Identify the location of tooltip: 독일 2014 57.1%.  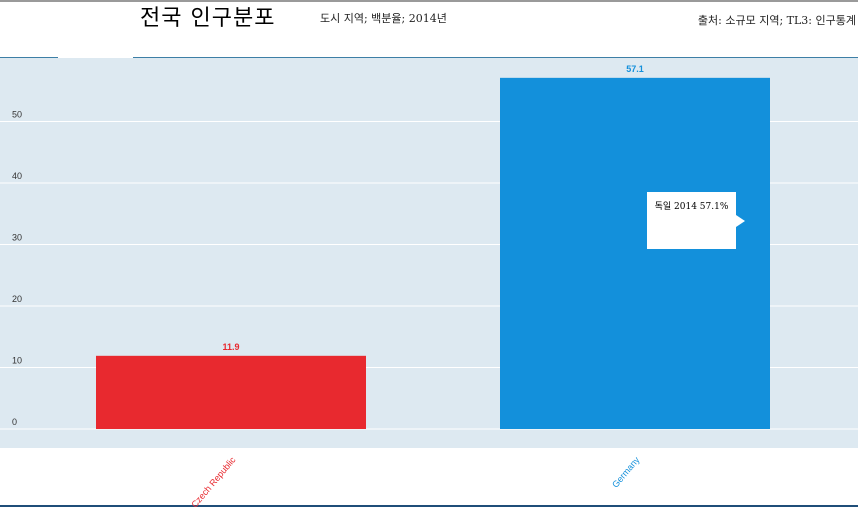
(691, 220).